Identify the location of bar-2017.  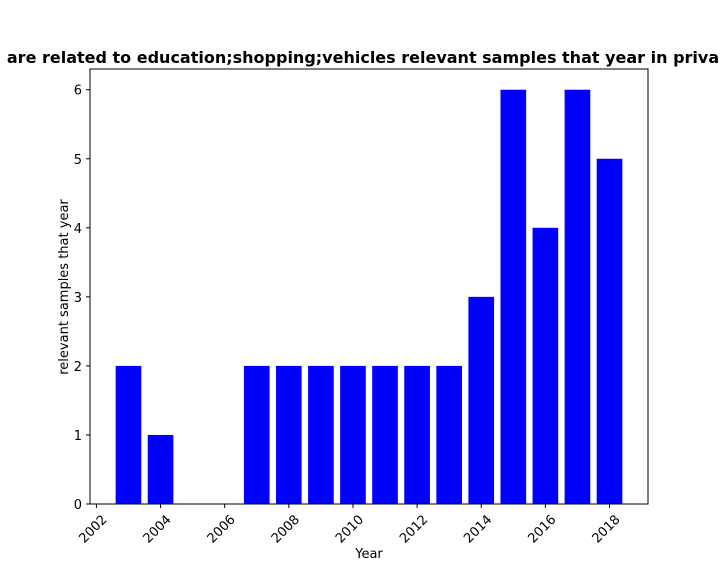
(577, 296).